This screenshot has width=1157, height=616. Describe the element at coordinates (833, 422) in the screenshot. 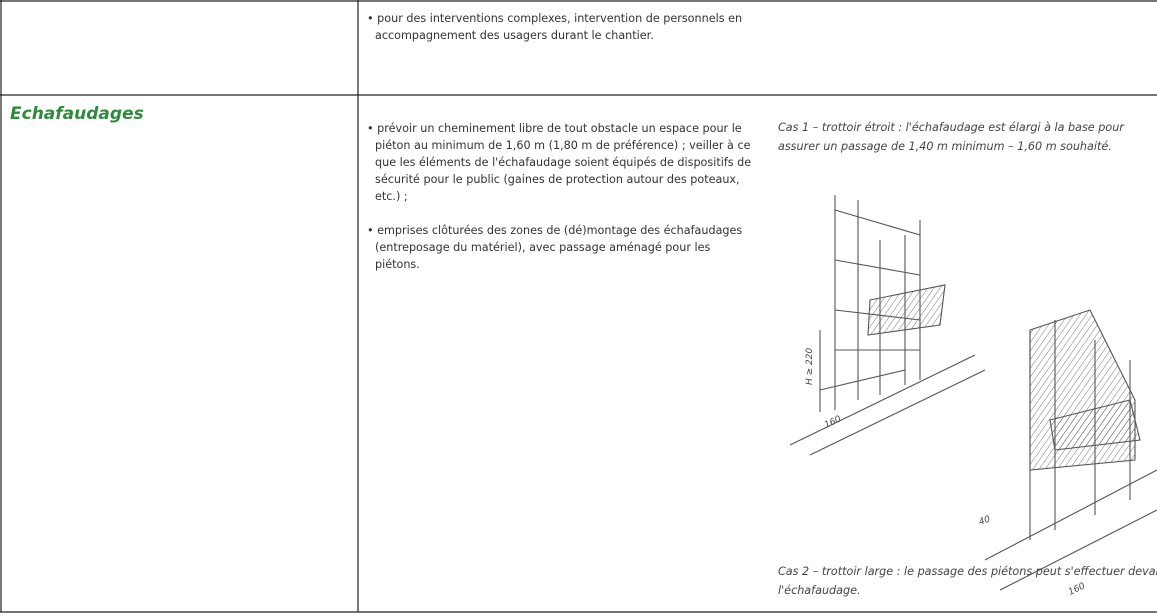

I see `sketch-label: 160` at that location.